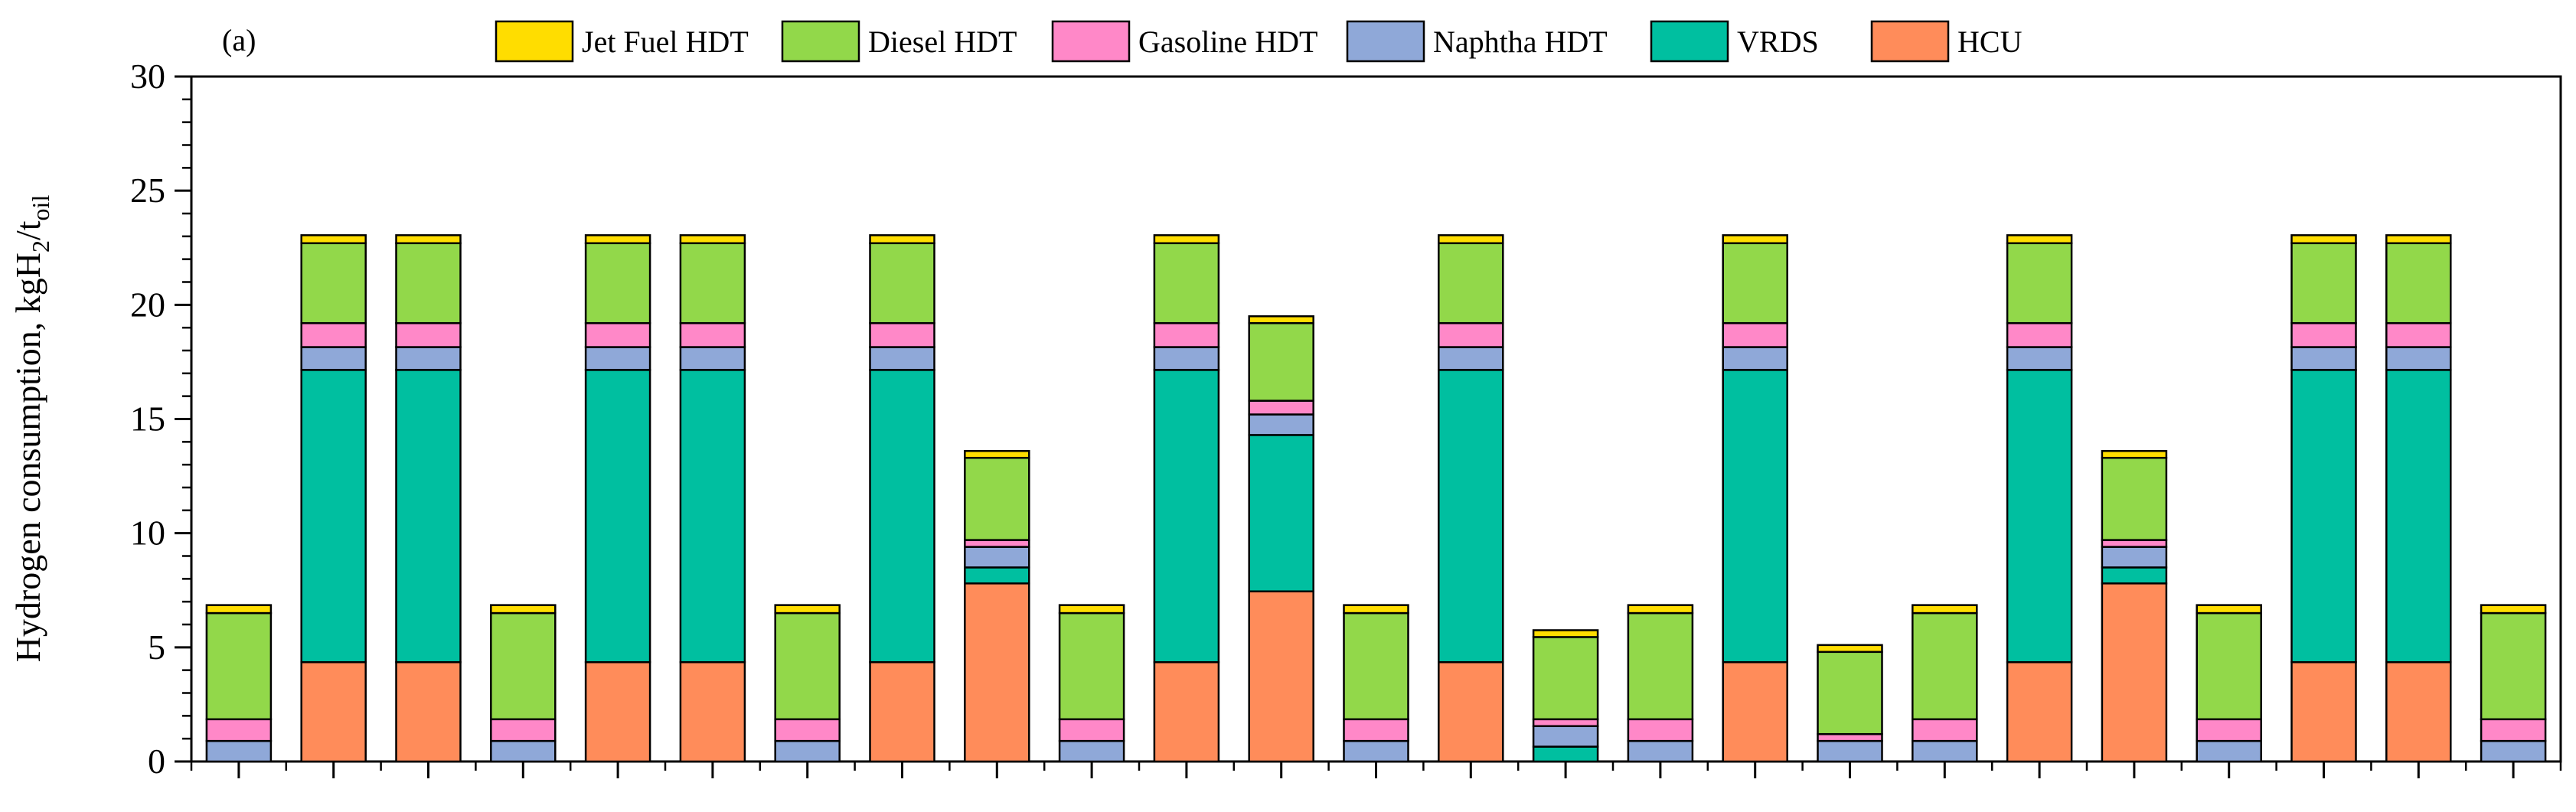 The width and height of the screenshot is (2576, 812). Describe the element at coordinates (147, 533) in the screenshot. I see `y-tick-label: 10` at that location.